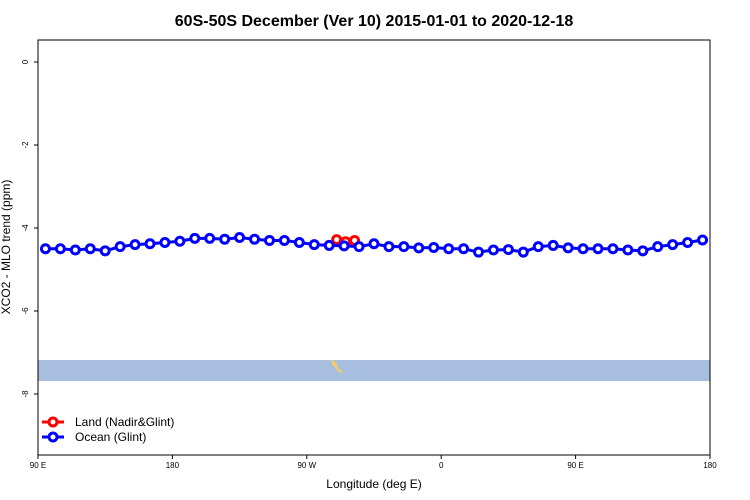  Describe the element at coordinates (25, 394) in the screenshot. I see `y-tick-label: -8` at that location.